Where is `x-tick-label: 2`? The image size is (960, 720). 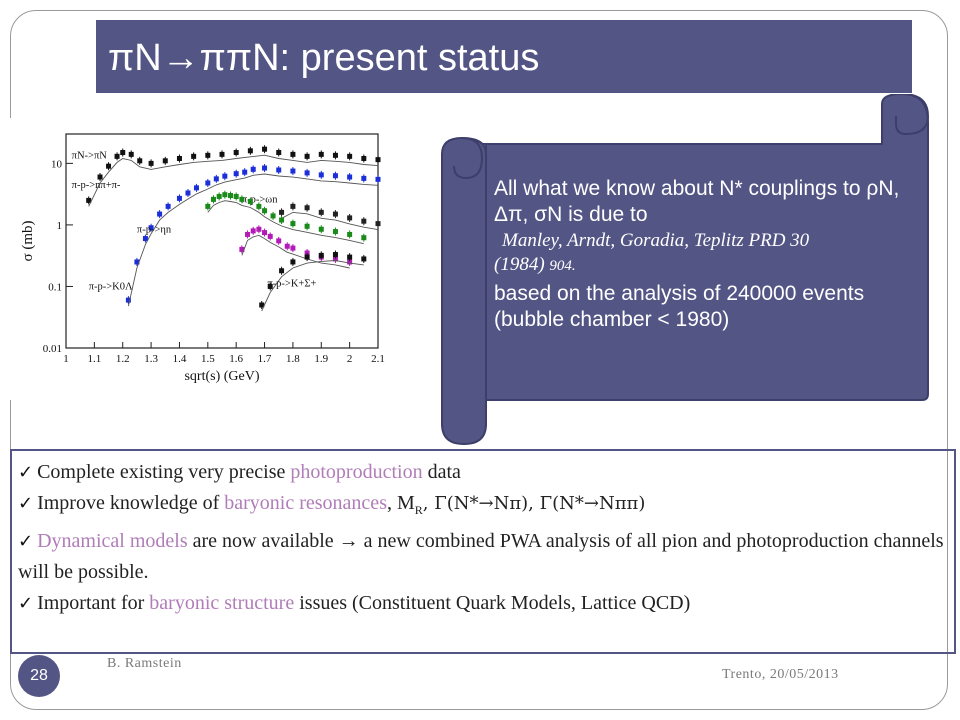 x-tick-label: 2 is located at coordinates (350, 359).